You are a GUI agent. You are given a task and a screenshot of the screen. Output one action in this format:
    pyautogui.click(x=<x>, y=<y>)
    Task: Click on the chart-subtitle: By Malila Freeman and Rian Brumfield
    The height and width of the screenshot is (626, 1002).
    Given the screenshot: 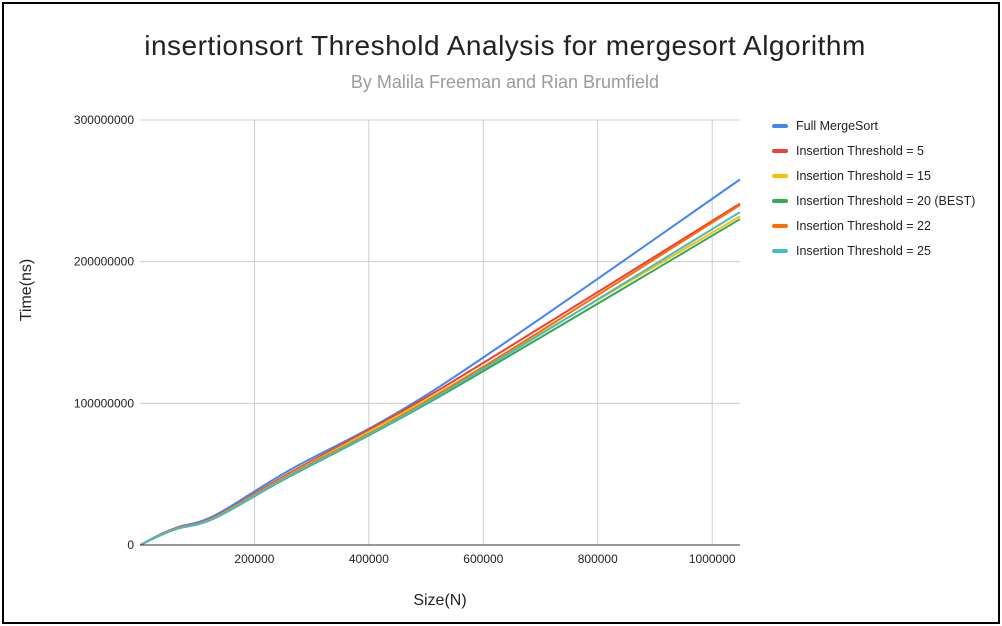 What is the action you would take?
    pyautogui.click(x=505, y=82)
    